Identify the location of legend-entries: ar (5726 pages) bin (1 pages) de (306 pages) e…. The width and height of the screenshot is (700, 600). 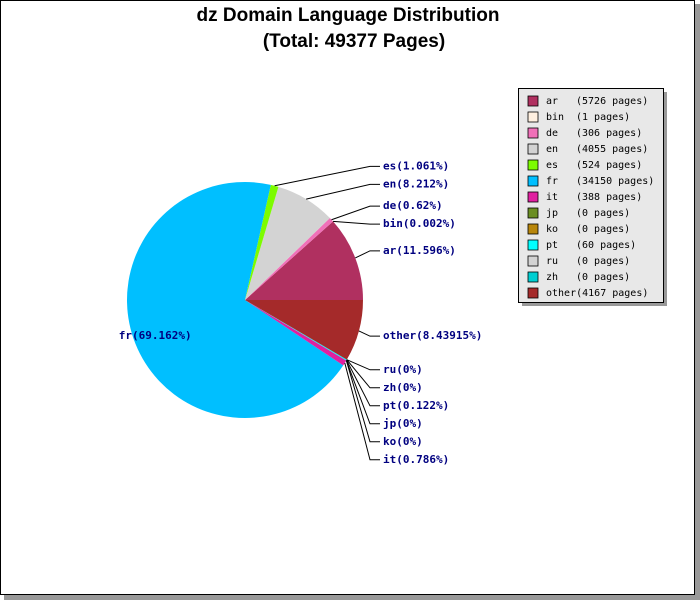
(590, 197).